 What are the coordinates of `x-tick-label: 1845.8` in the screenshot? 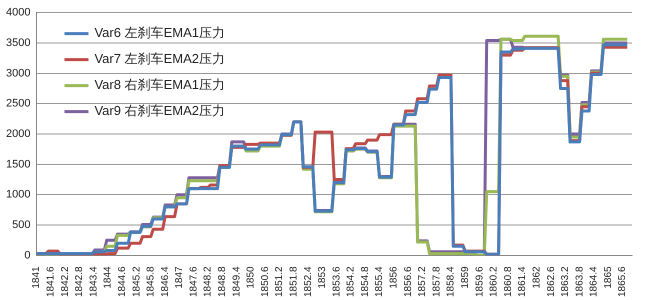 It's located at (151, 282).